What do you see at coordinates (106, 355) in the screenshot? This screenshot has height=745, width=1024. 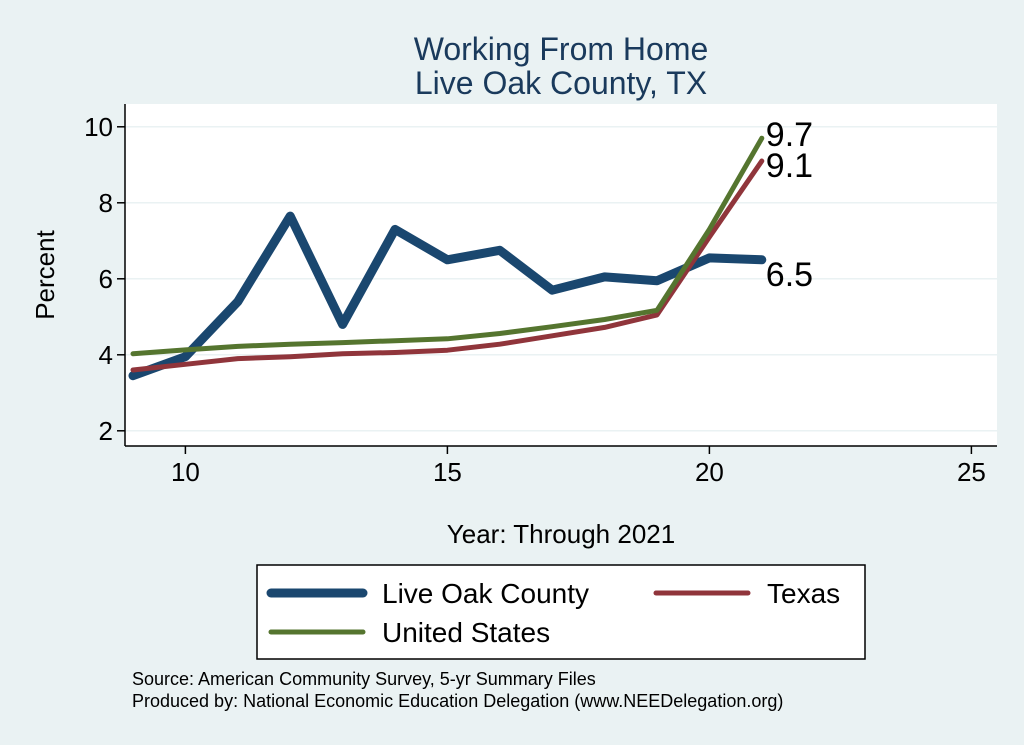 I see `y-tick-label: 4` at bounding box center [106, 355].